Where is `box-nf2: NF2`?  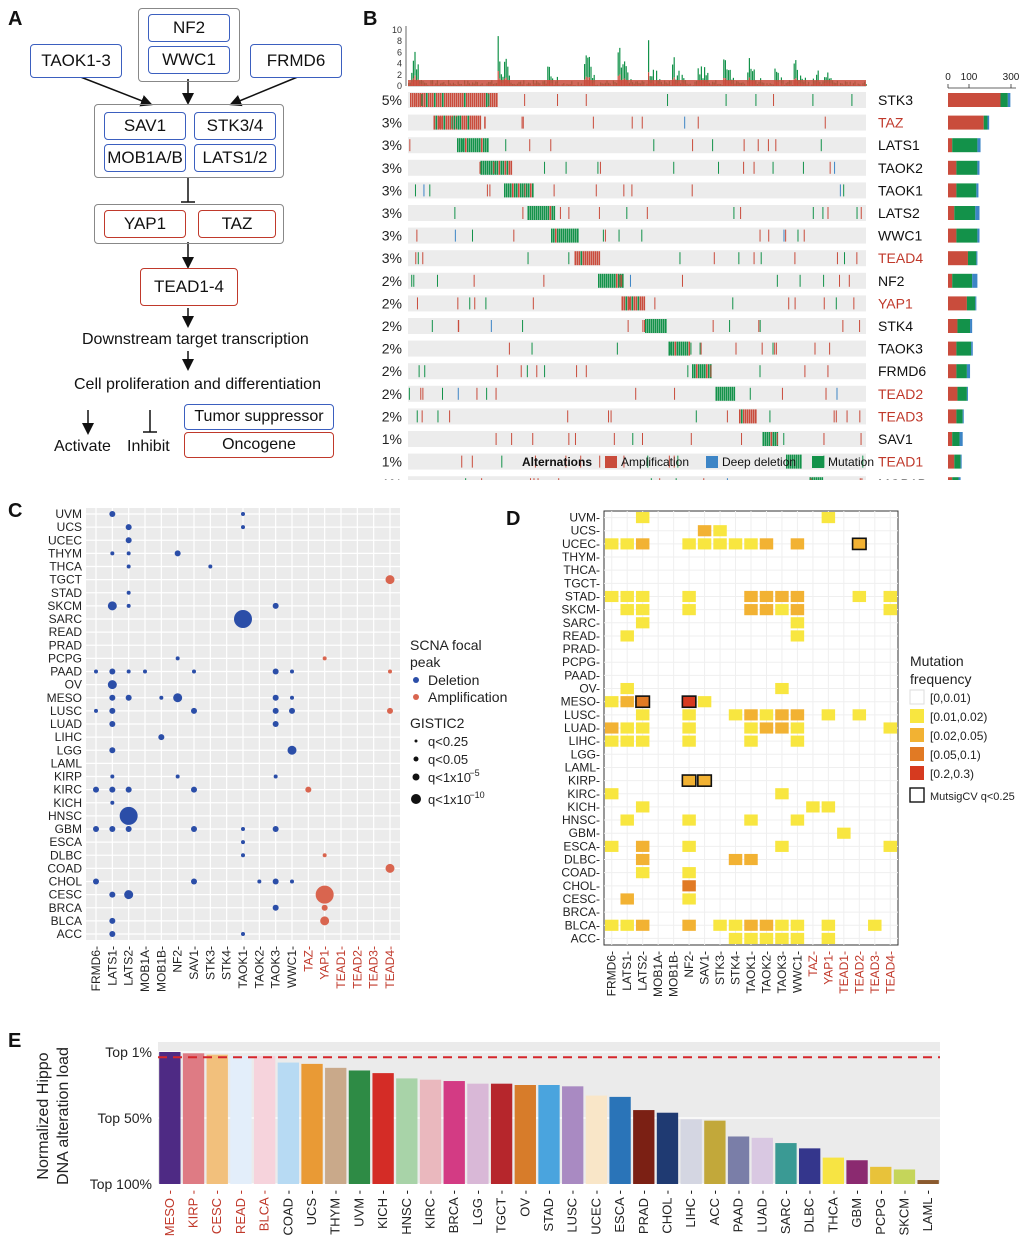
box-nf2: NF2 is located at coordinates (189, 28).